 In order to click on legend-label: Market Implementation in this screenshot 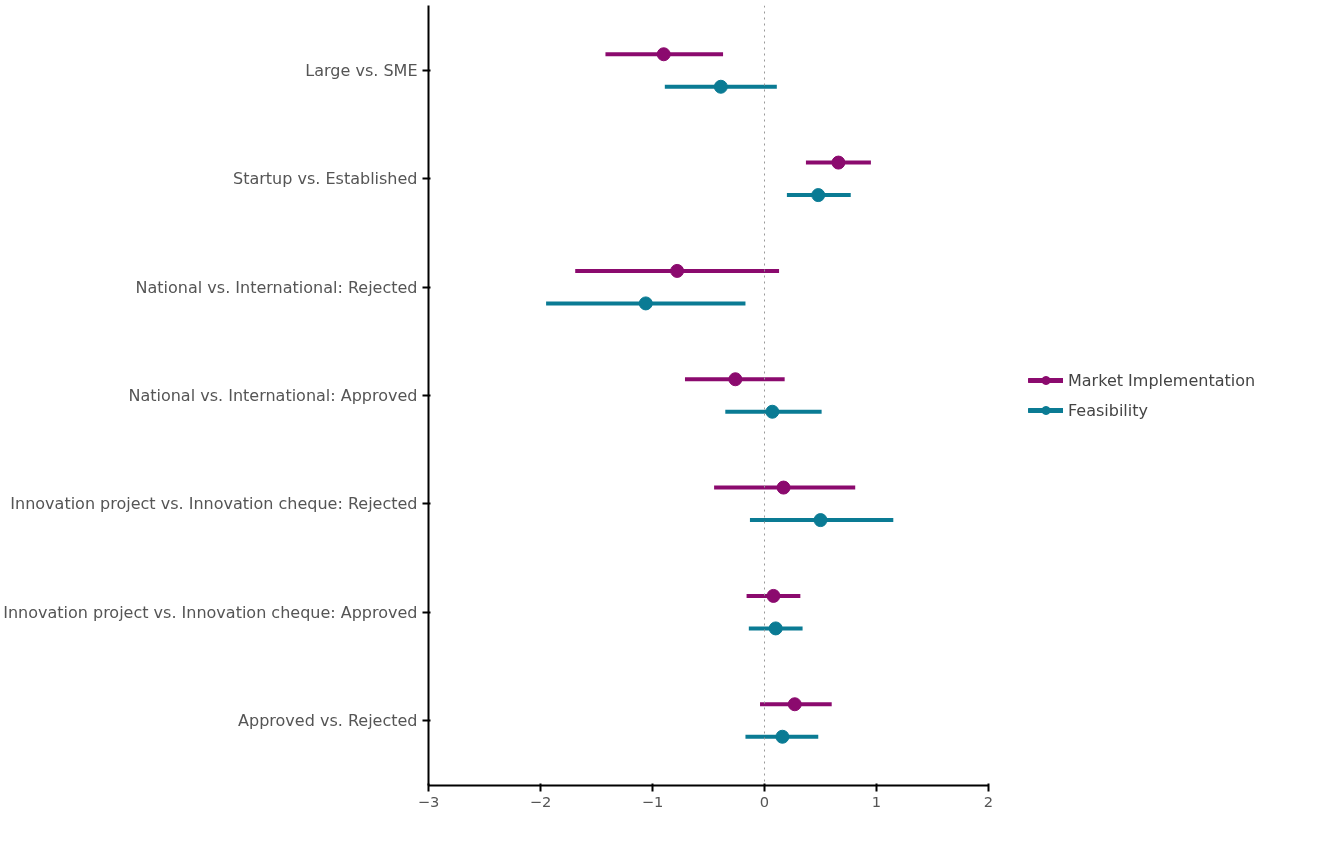, I will do `click(1162, 380)`.